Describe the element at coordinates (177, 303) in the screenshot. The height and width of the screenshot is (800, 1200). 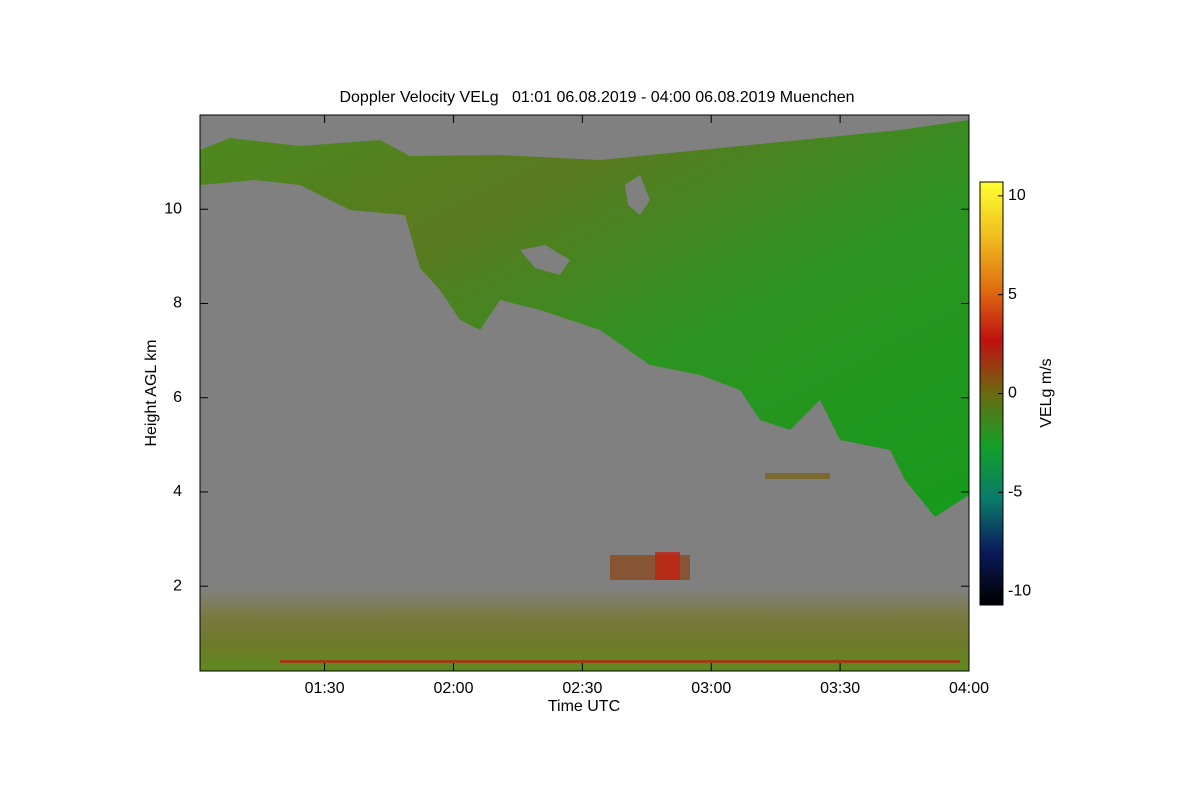
I see `y-tick-label: 8` at that location.